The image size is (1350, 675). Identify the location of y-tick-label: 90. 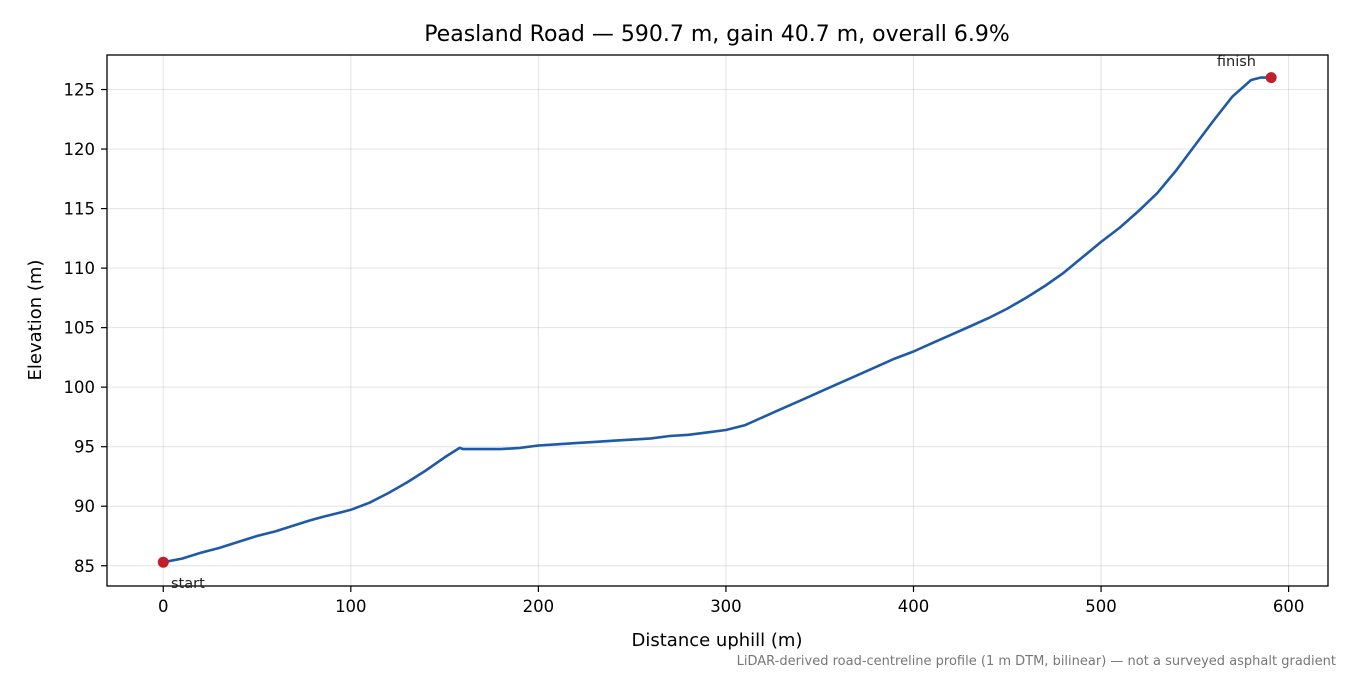
(84, 506).